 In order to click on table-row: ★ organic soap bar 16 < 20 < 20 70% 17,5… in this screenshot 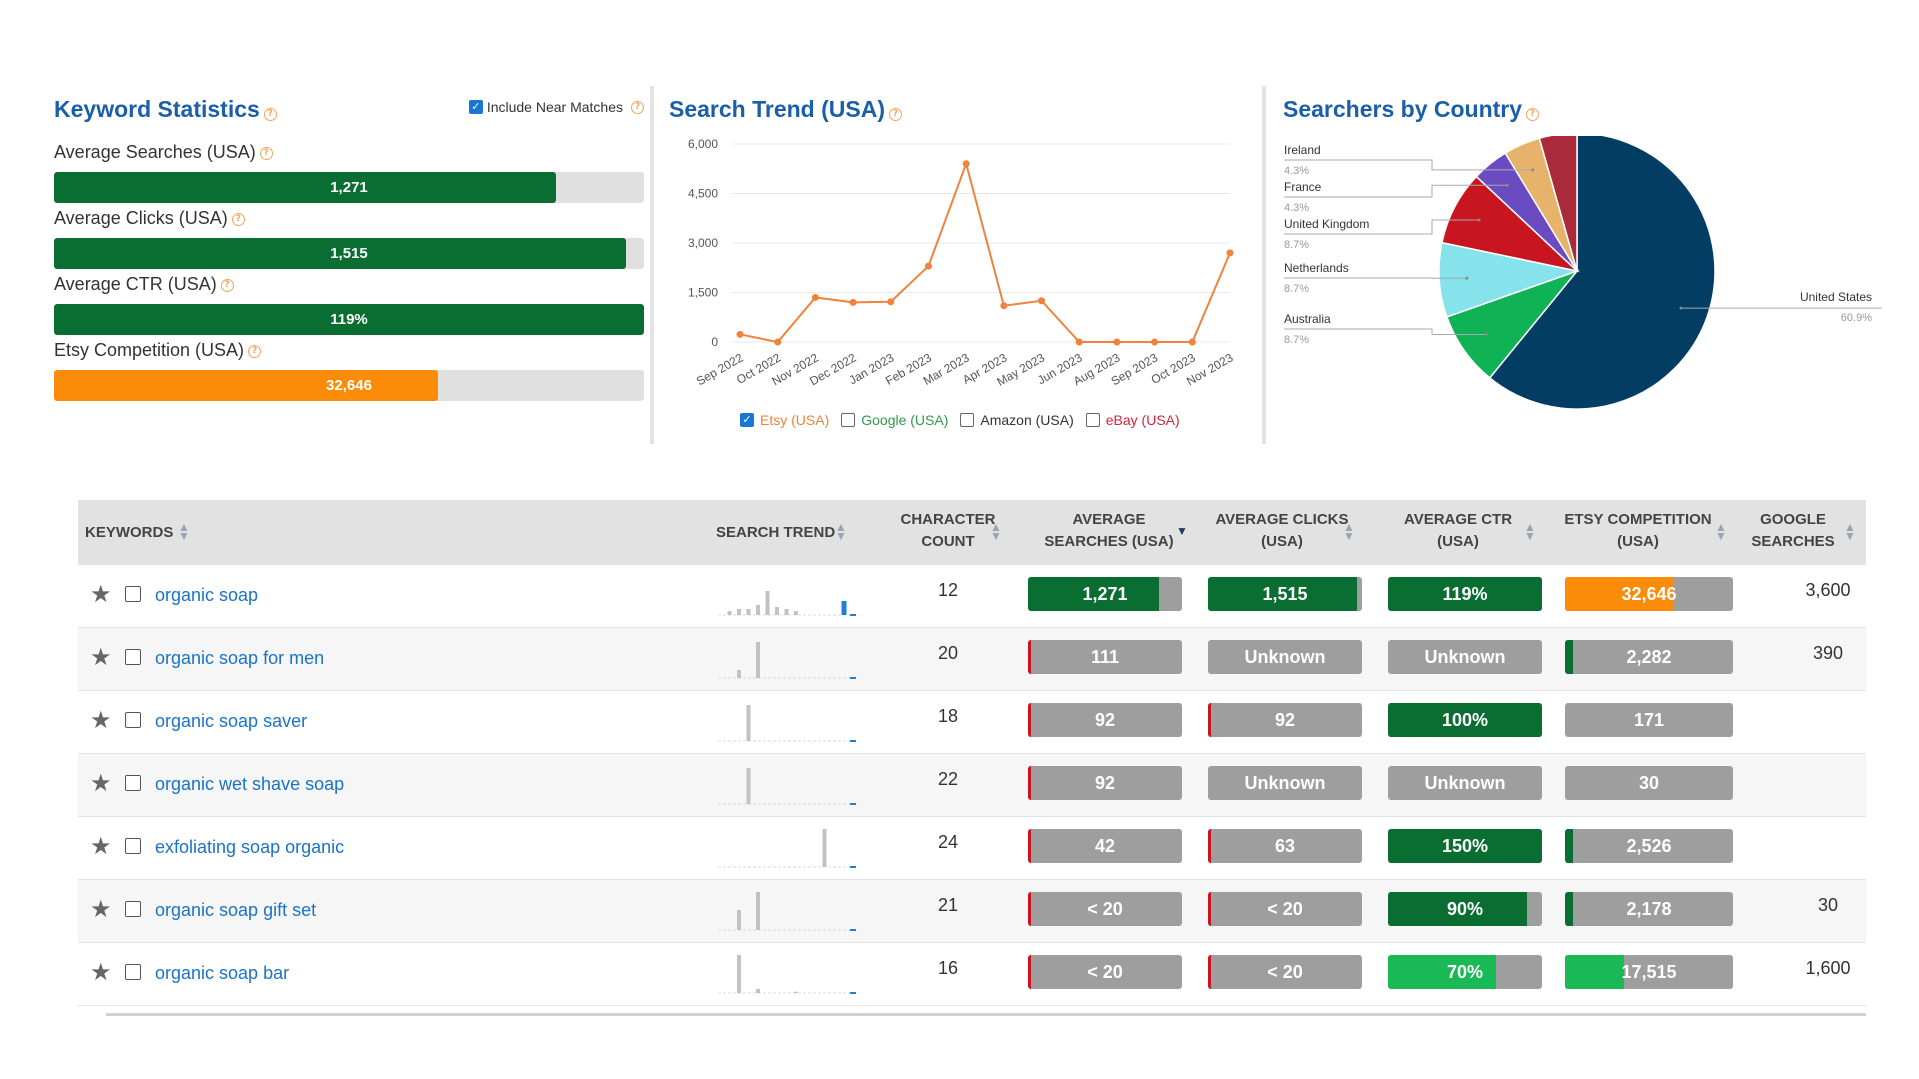, I will do `click(972, 974)`.